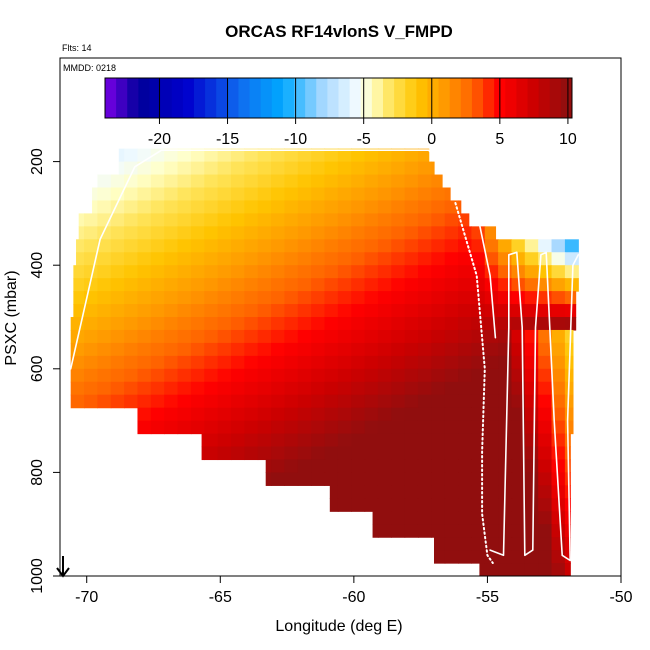 The width and height of the screenshot is (650, 650). I want to click on x-tick-label: -50, so click(620, 597).